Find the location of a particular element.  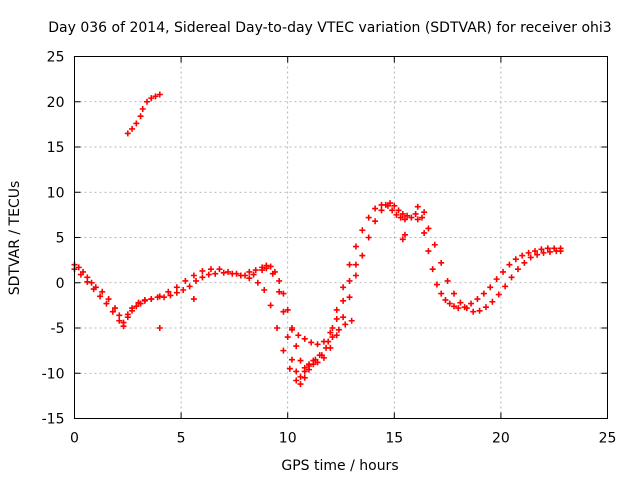

series-sdtvar-isolated-points is located at coordinates (292, 267).